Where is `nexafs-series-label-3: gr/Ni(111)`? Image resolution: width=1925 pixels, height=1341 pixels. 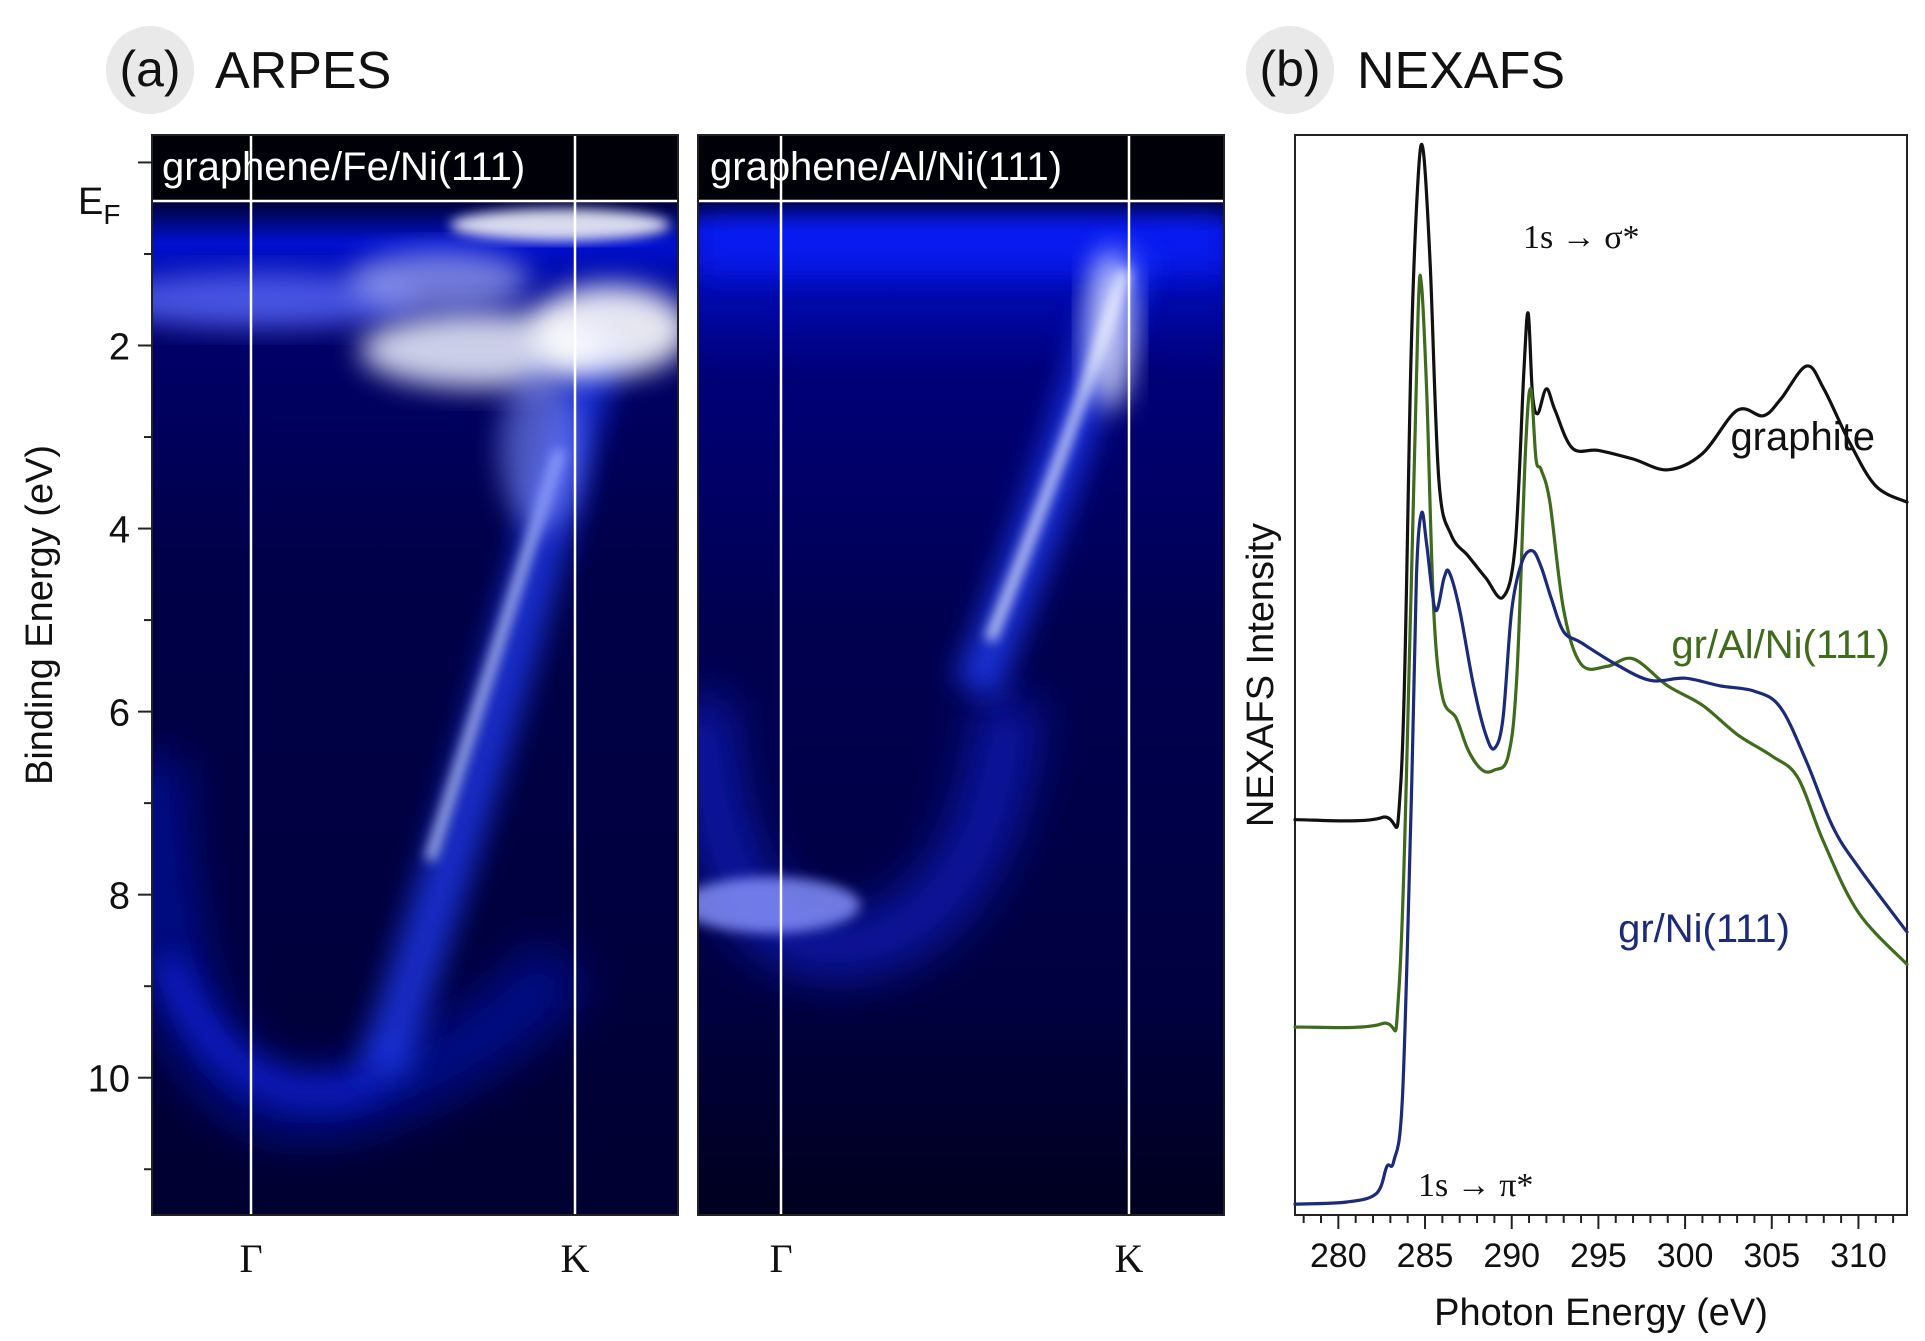 nexafs-series-label-3: gr/Ni(111) is located at coordinates (1704, 929).